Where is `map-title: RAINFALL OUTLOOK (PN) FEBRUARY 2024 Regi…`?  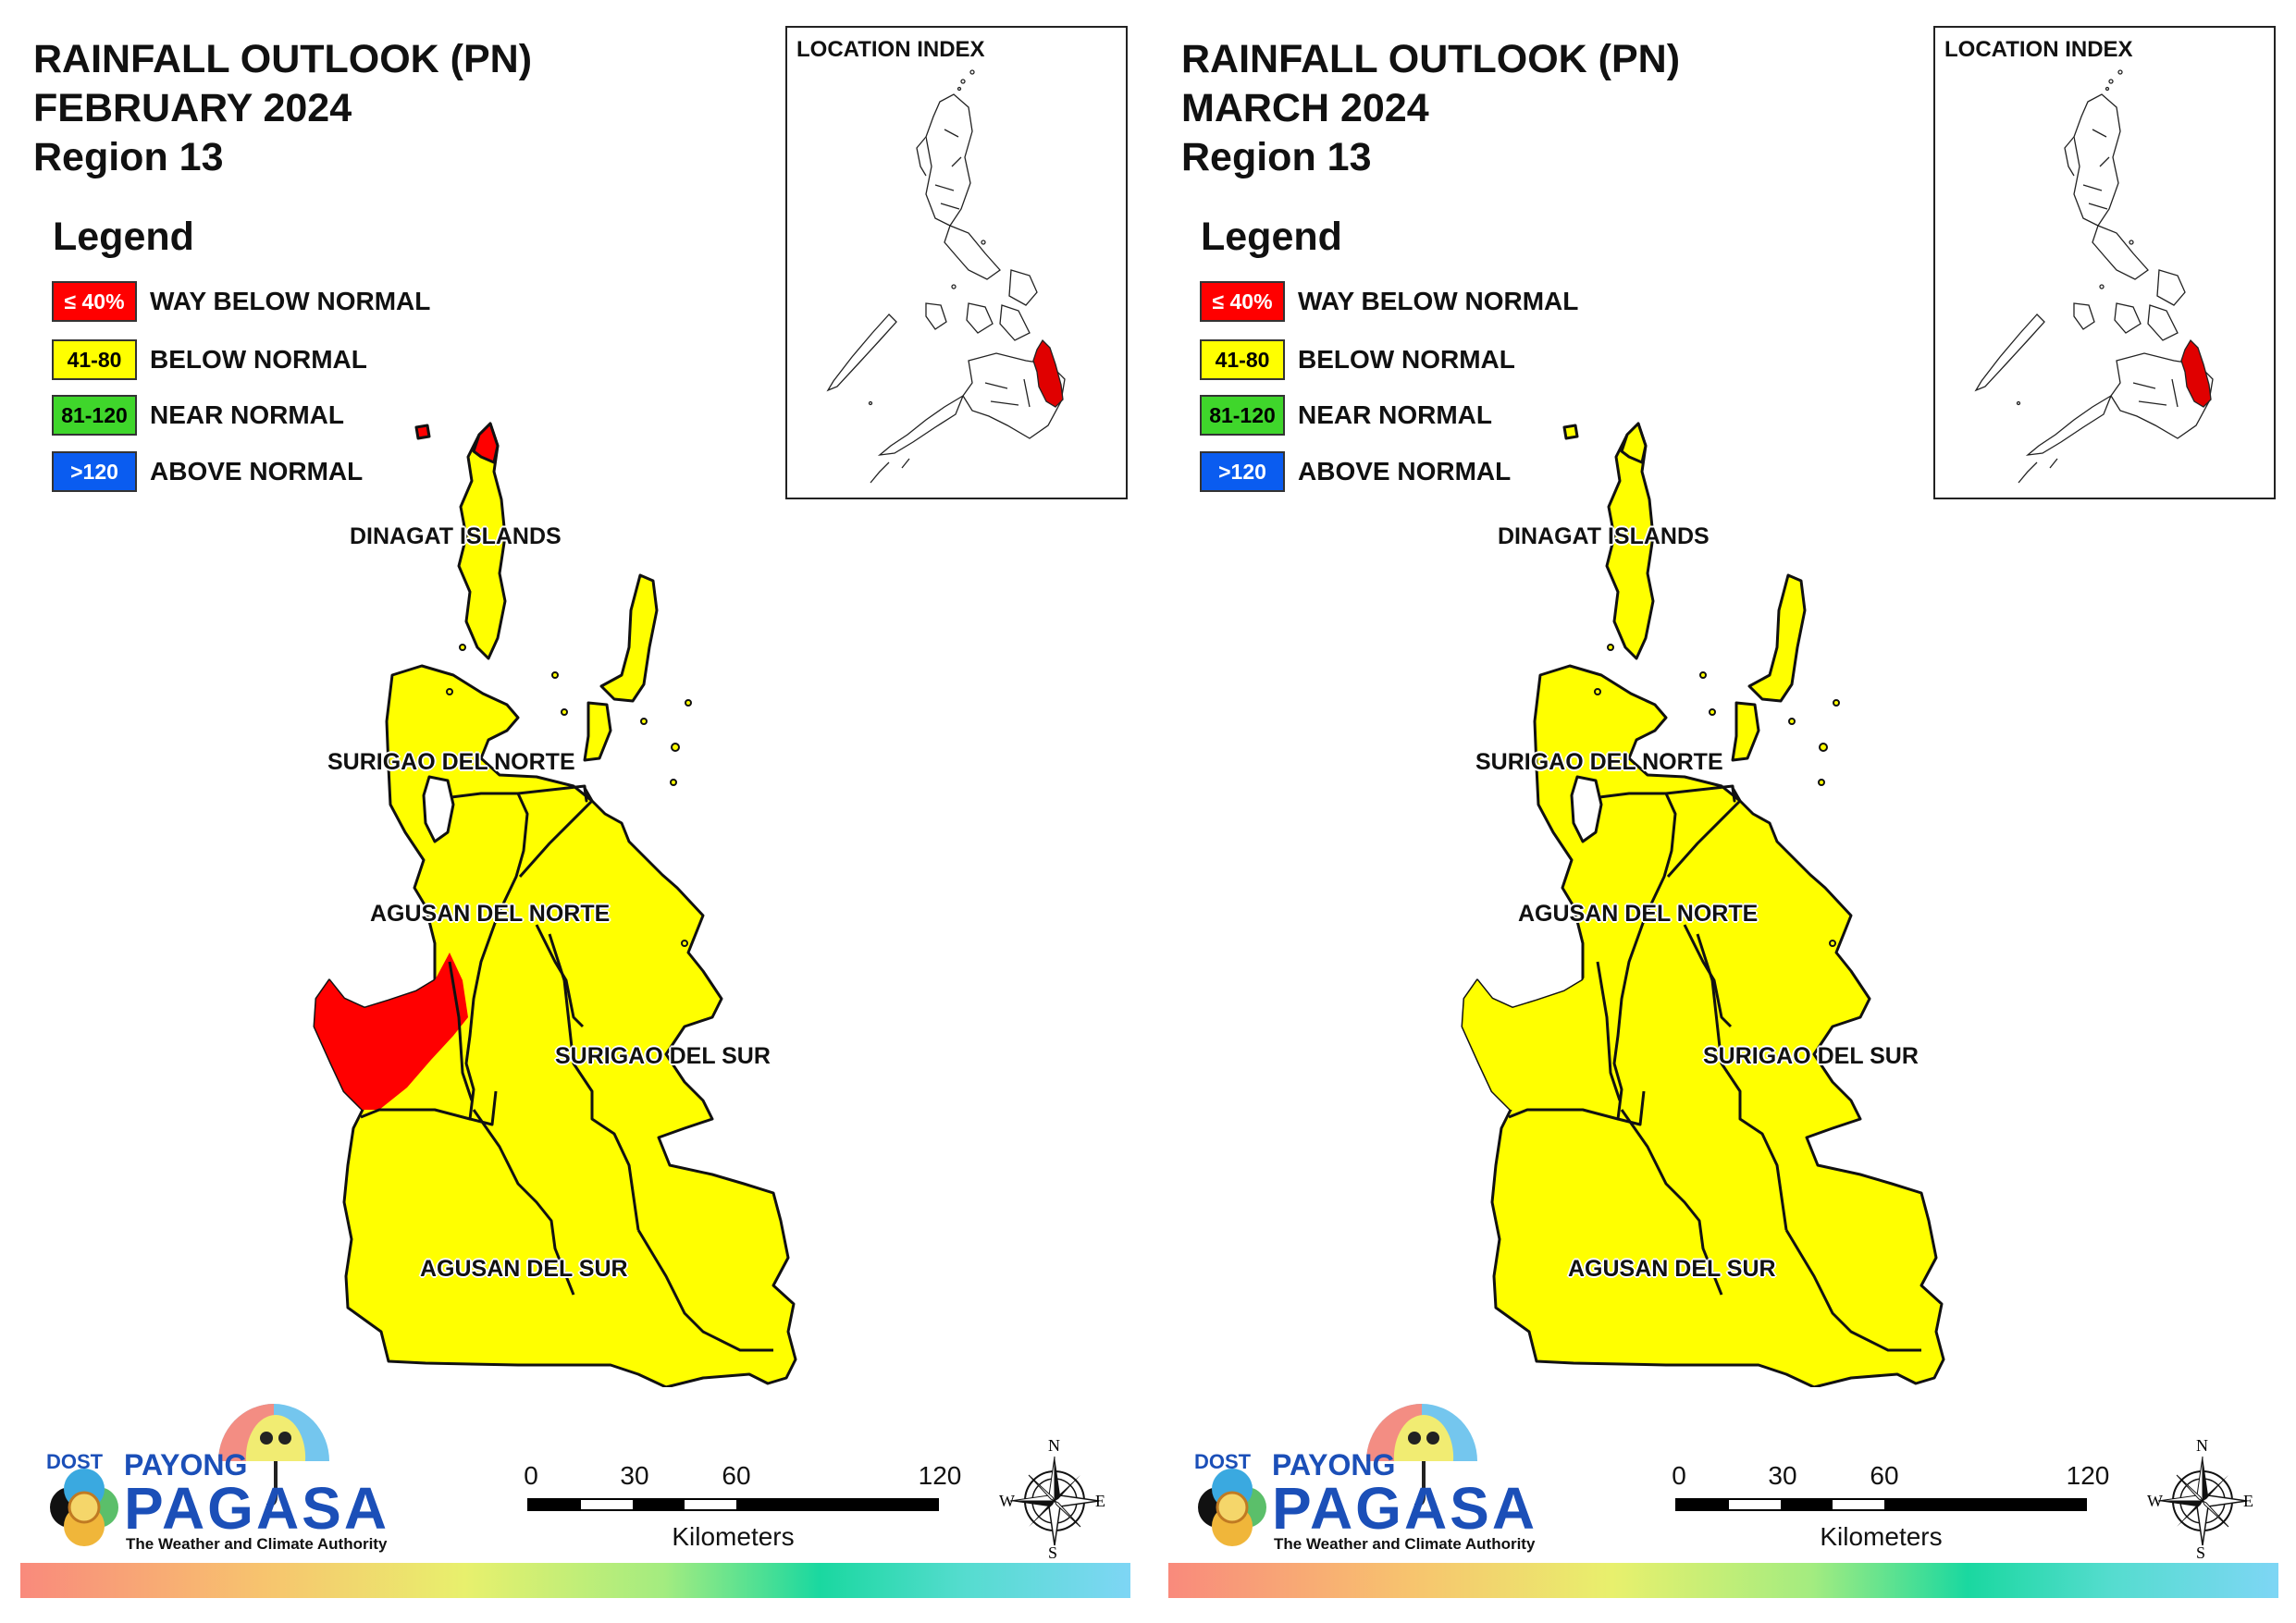 map-title: RAINFALL OUTLOOK (PN) FEBRUARY 2024 Regi… is located at coordinates (282, 108).